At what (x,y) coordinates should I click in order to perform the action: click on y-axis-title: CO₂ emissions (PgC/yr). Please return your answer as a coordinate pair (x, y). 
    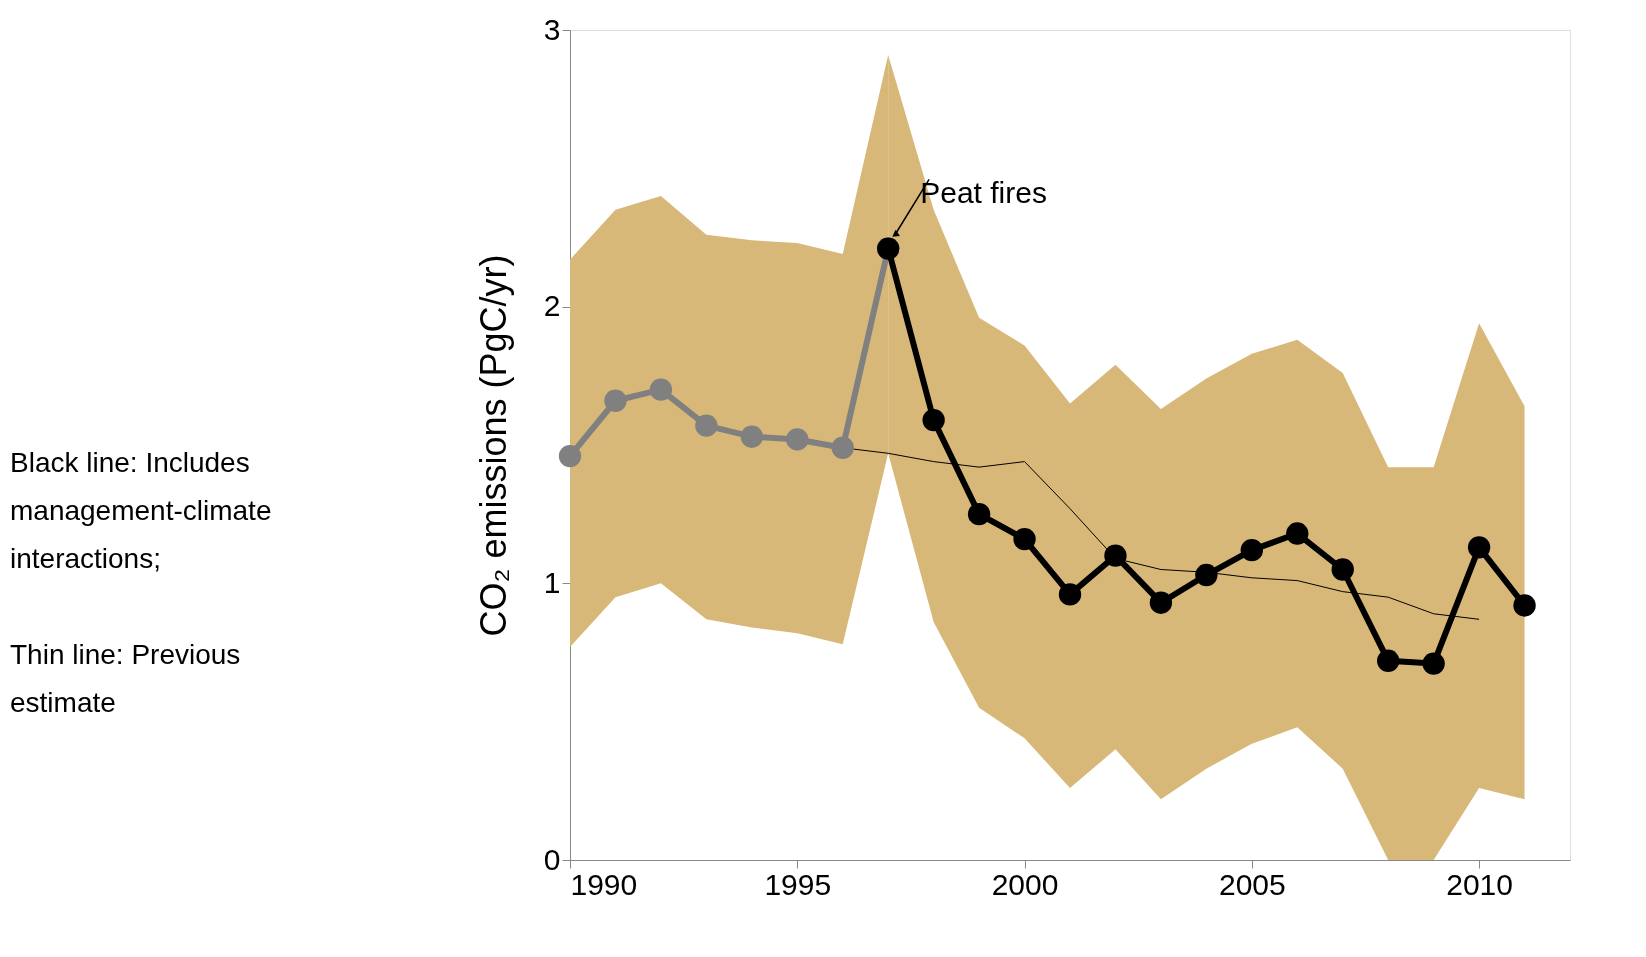
    Looking at the image, I should click on (493, 445).